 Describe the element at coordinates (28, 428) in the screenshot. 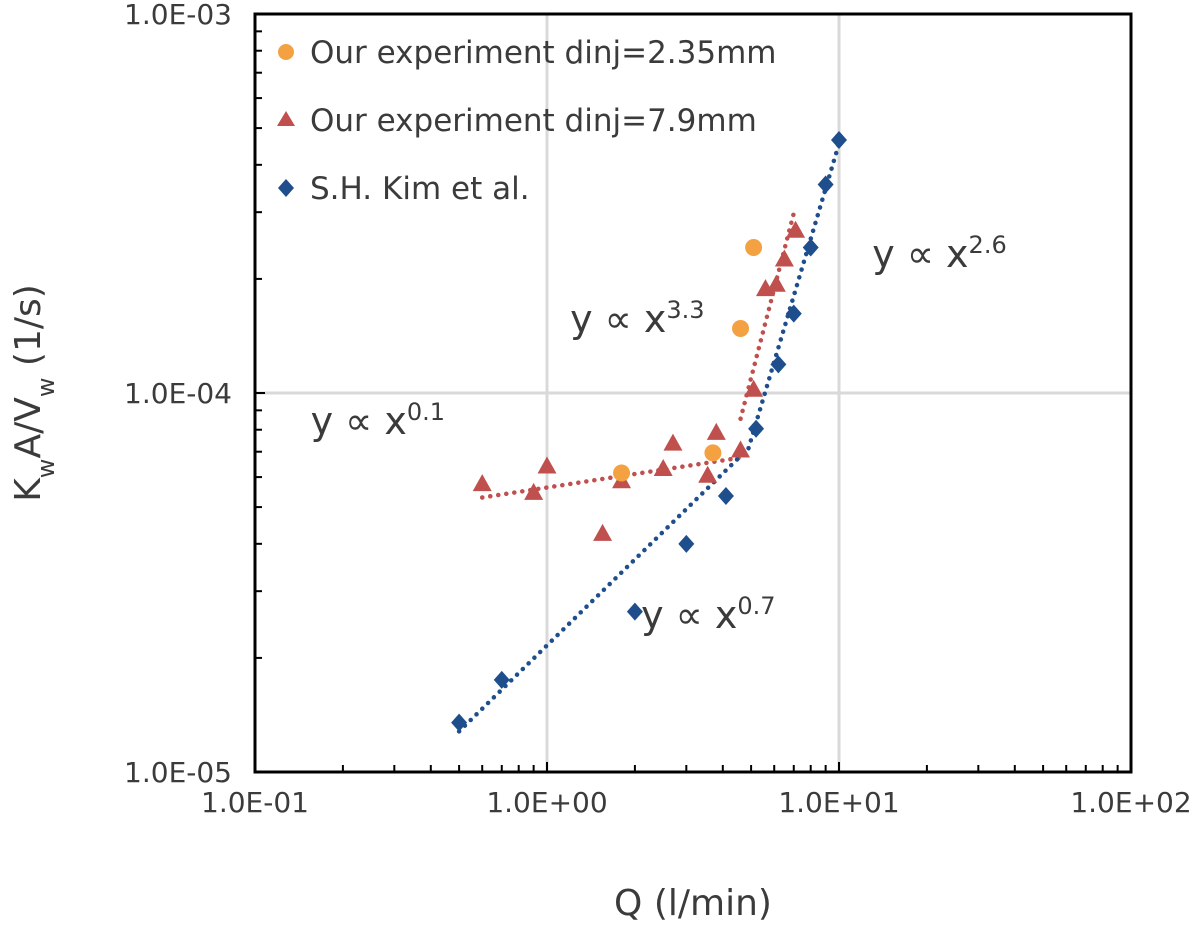

I see `y-title-av: A/V` at that location.